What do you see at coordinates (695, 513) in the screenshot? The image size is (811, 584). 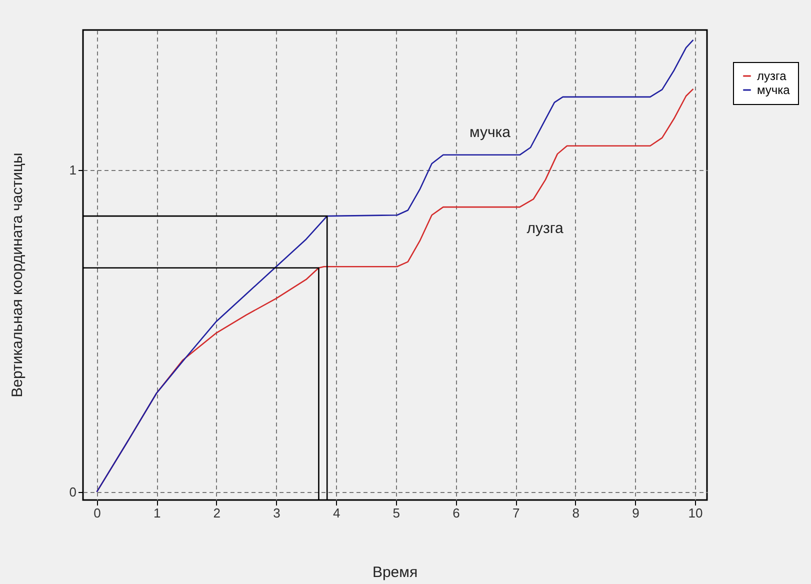 I see `x-tick-label: 10` at bounding box center [695, 513].